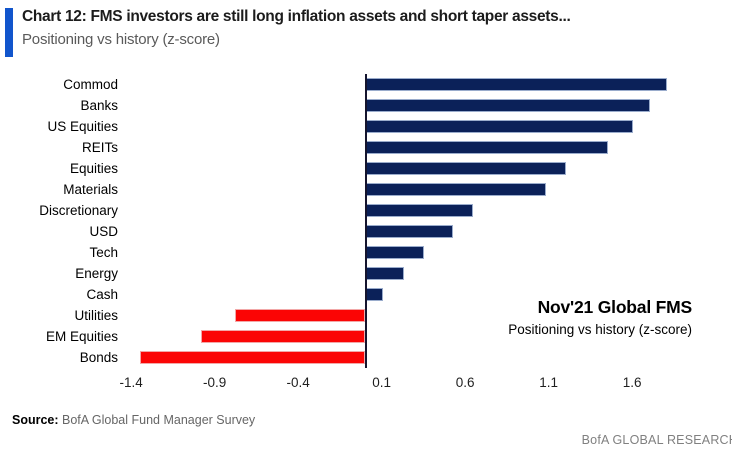  What do you see at coordinates (500, 126) in the screenshot?
I see `bar-us-equities` at bounding box center [500, 126].